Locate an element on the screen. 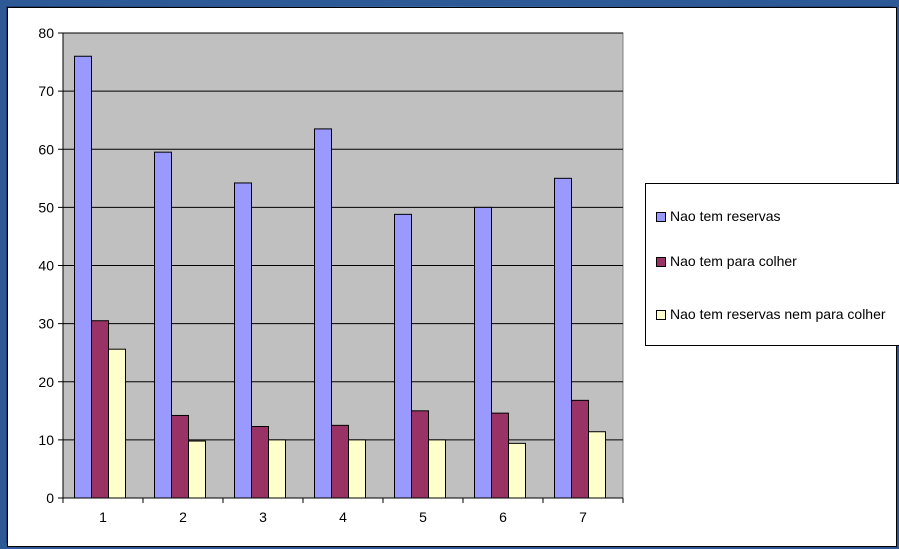 This screenshot has width=899, height=549. x-tick-label-3: 3 is located at coordinates (263, 517).